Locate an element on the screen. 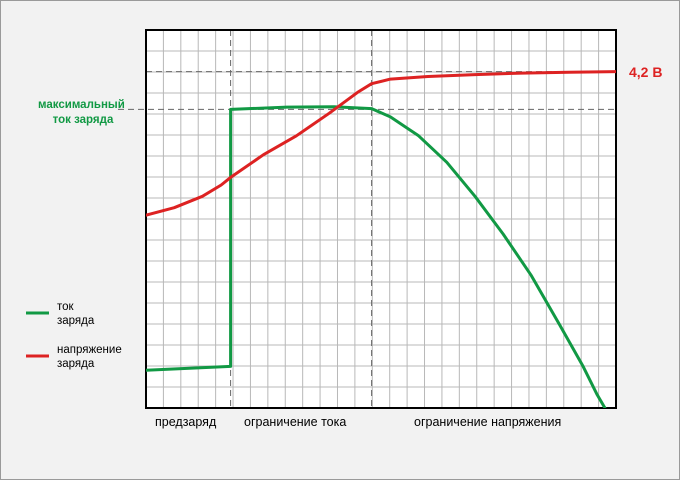  phase-label-current-limit: ограничение тока is located at coordinates (295, 422).